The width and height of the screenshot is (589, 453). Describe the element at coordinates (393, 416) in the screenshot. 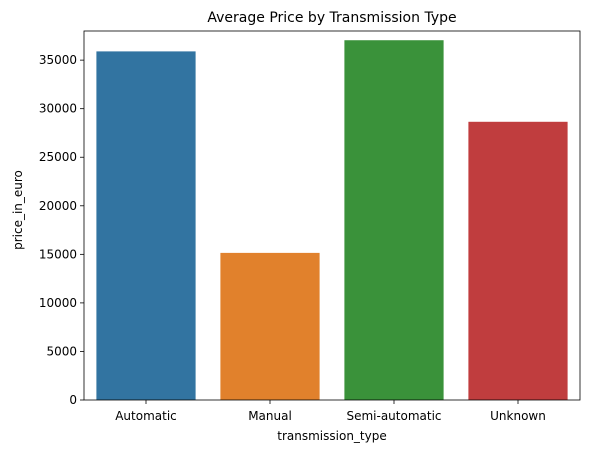

I see `x-tick-label: Semi-automatic` at that location.